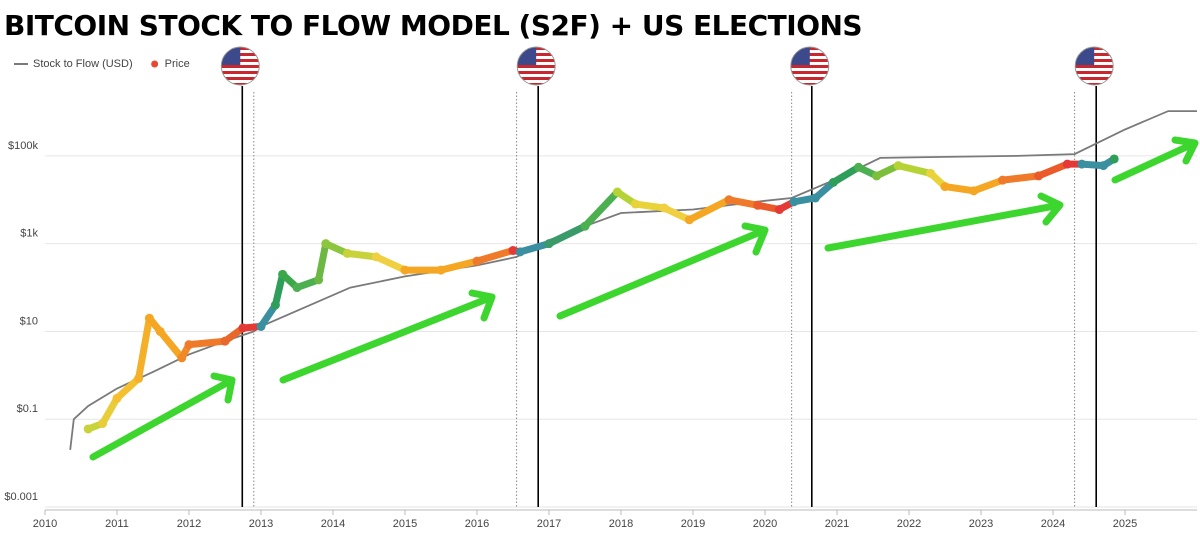 This screenshot has width=1200, height=542. Describe the element at coordinates (23, 146) in the screenshot. I see `y-tick-label: $100k` at that location.